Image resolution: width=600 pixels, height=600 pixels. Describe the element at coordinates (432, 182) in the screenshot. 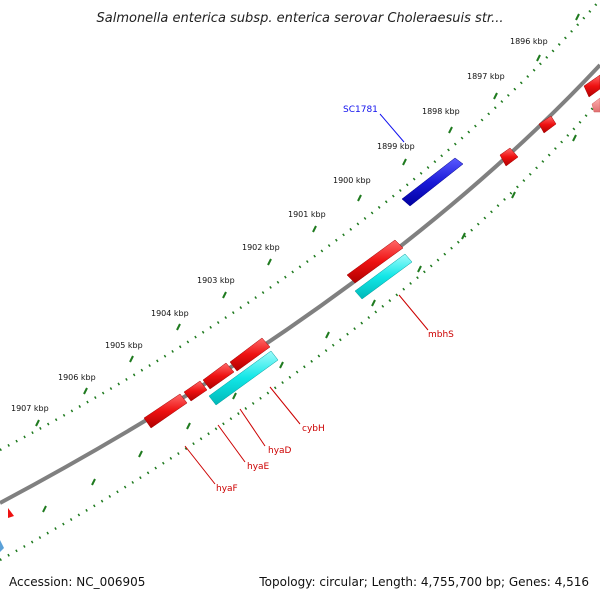

I see `gene-SC1781-feature` at that location.